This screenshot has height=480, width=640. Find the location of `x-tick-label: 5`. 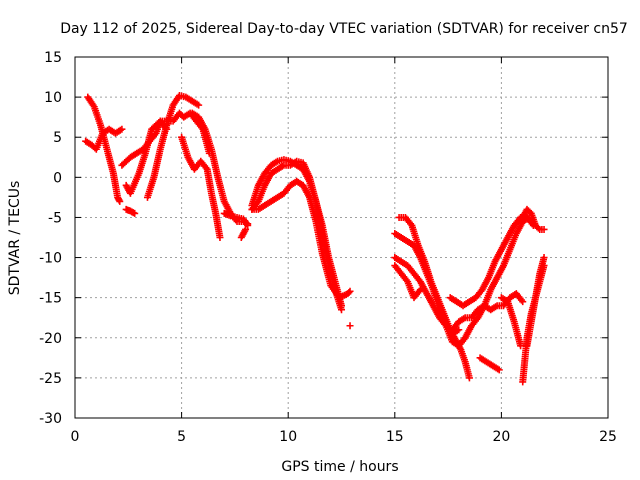

x-tick-label: 5 is located at coordinates (181, 437).